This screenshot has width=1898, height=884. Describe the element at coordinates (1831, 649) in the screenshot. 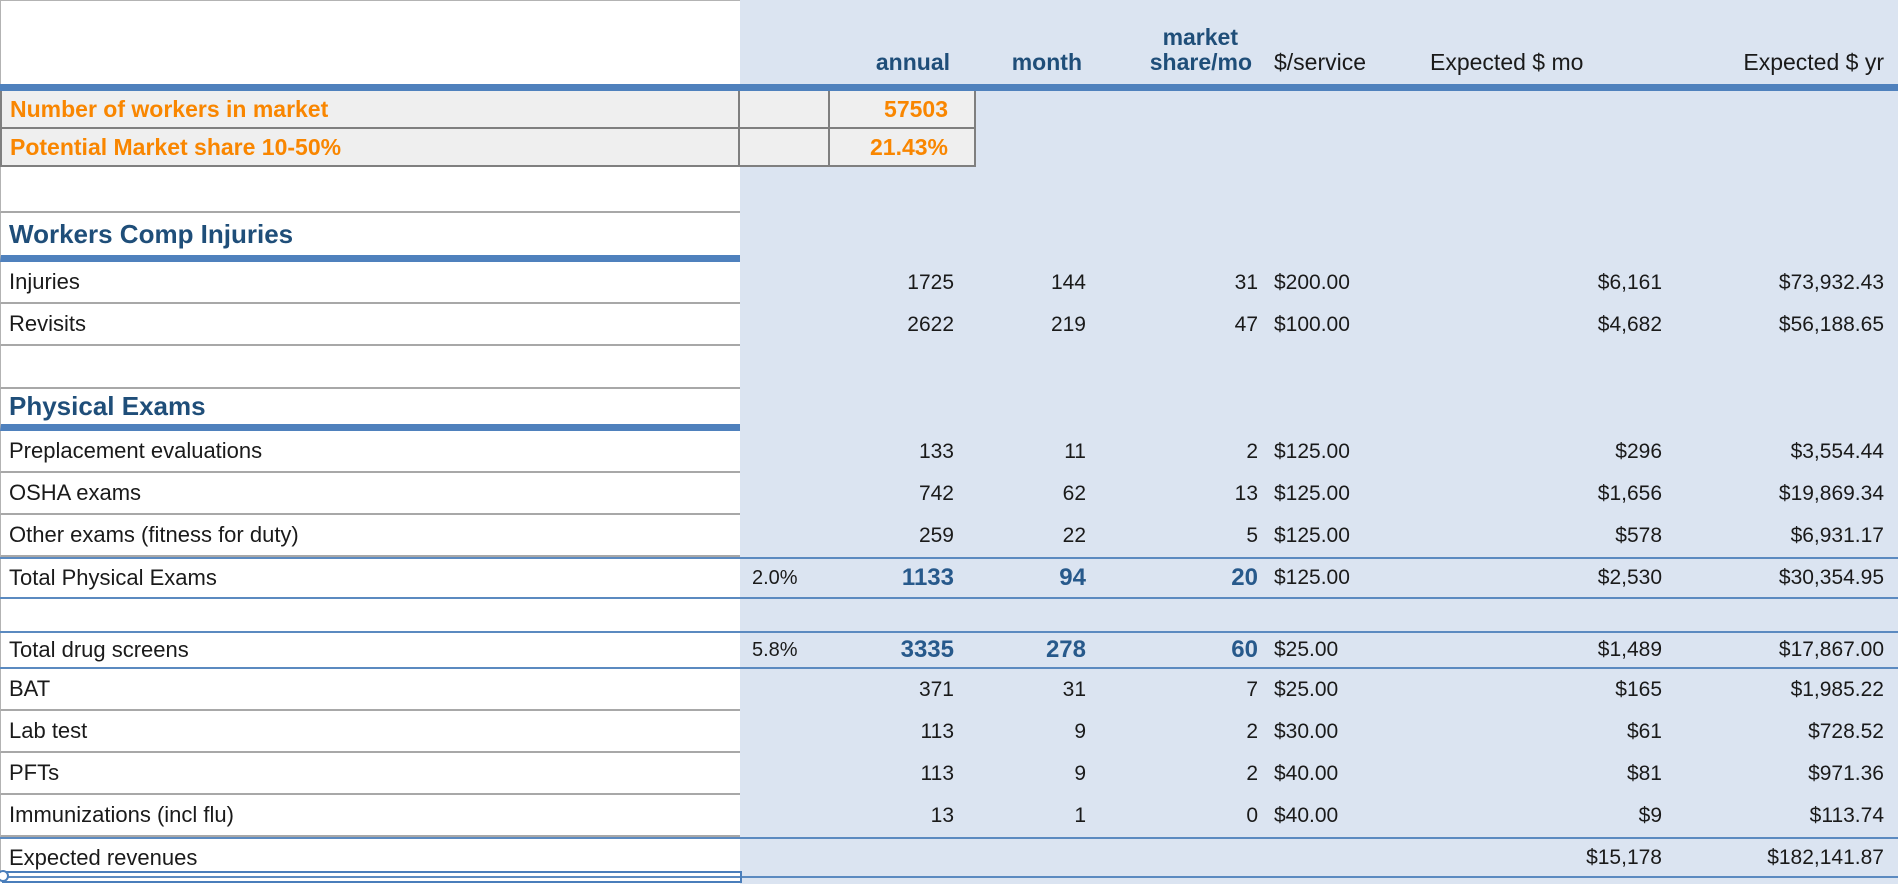

I see `cell-expected-yr: $17,867.00` at that location.